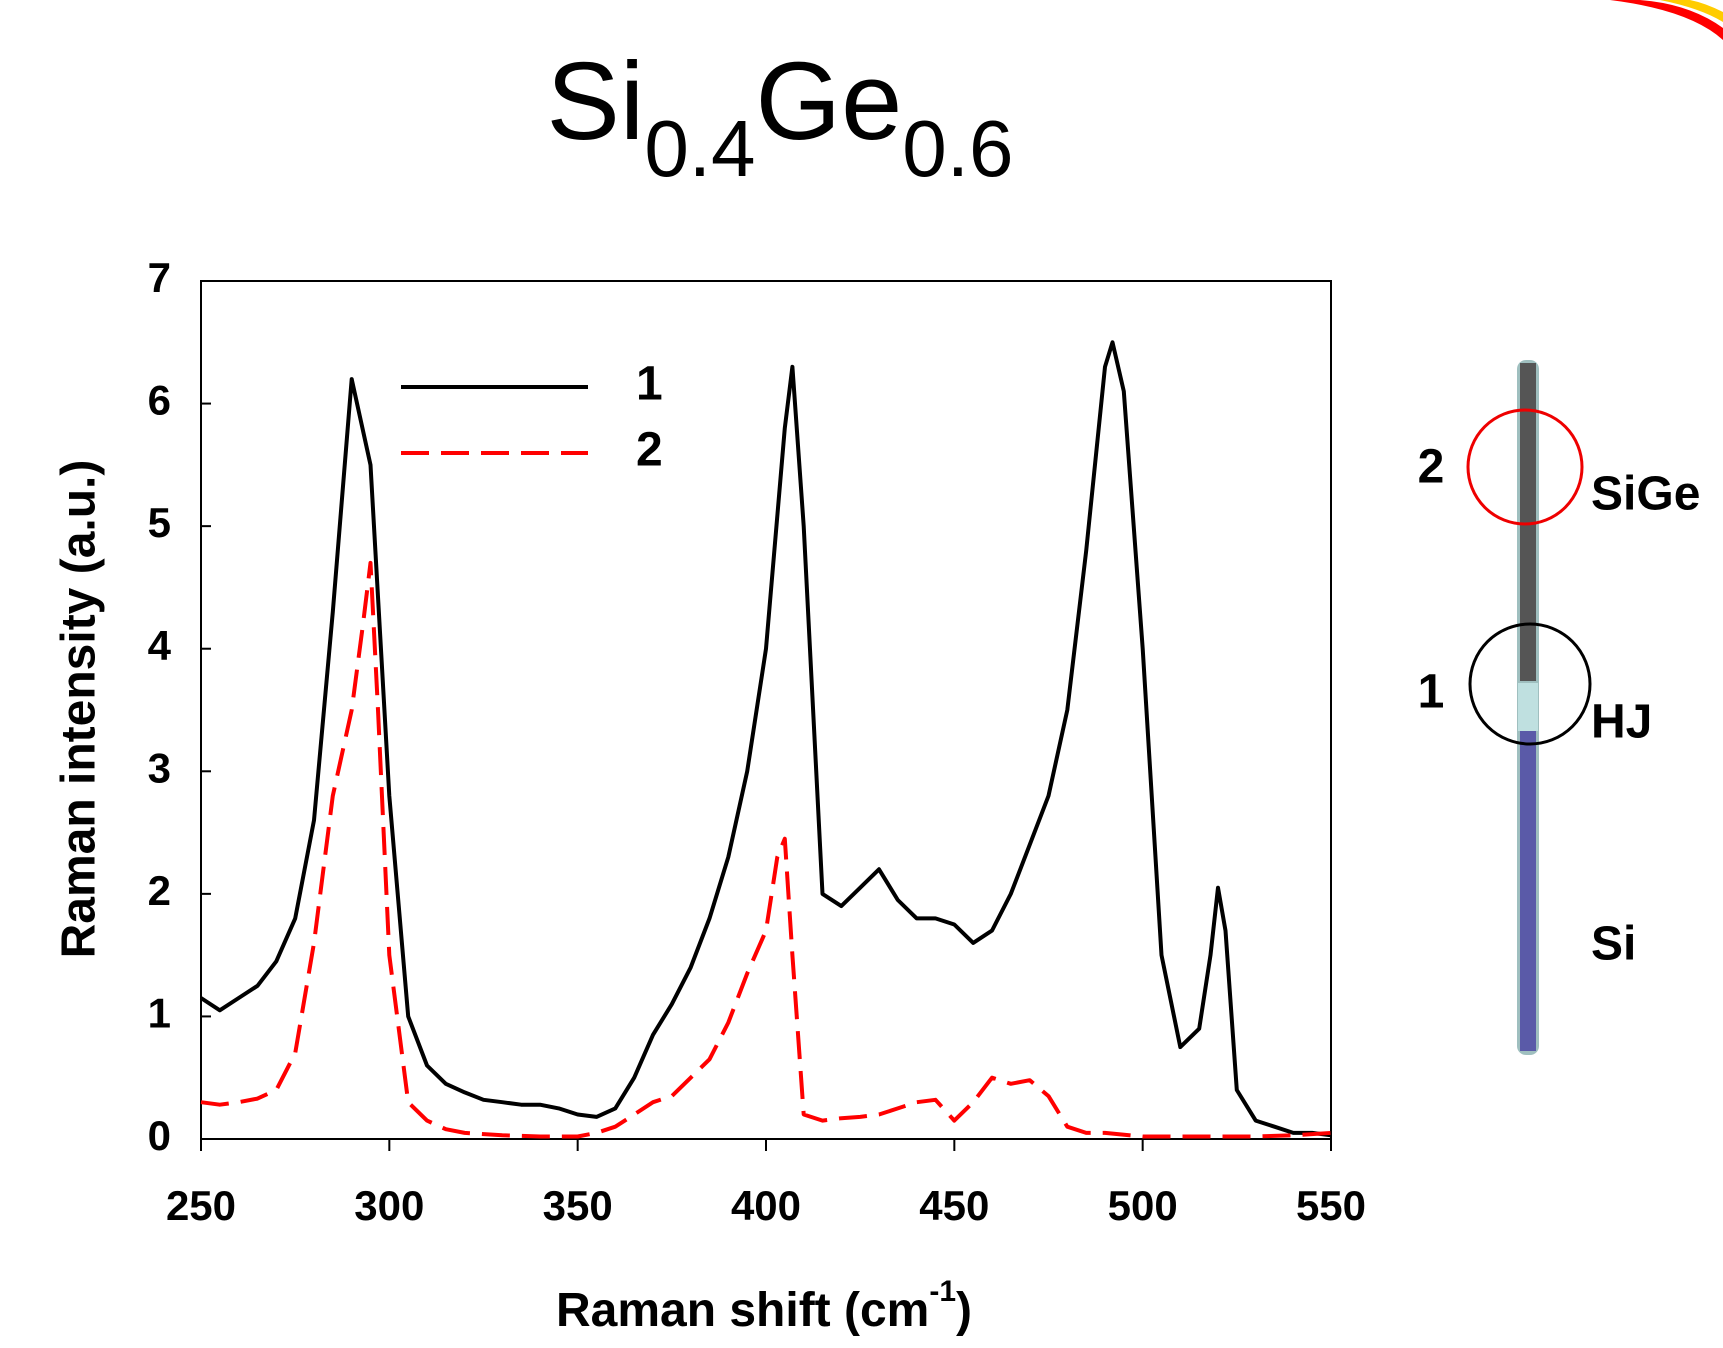  I want to click on nanowire-diagram: 2 SiGe 1 HJ Si, so click(1559, 707).